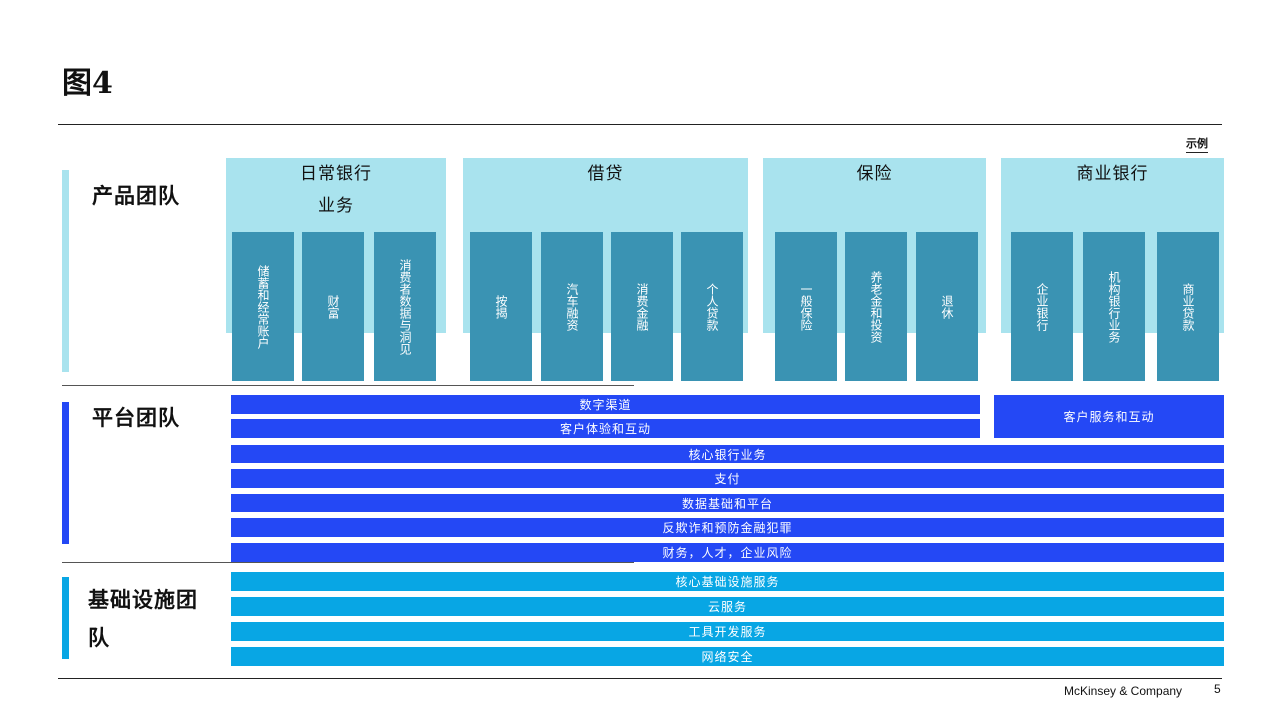  Describe the element at coordinates (263, 306) in the screenshot. I see `col-savings: 储蓄和经常账户` at that location.